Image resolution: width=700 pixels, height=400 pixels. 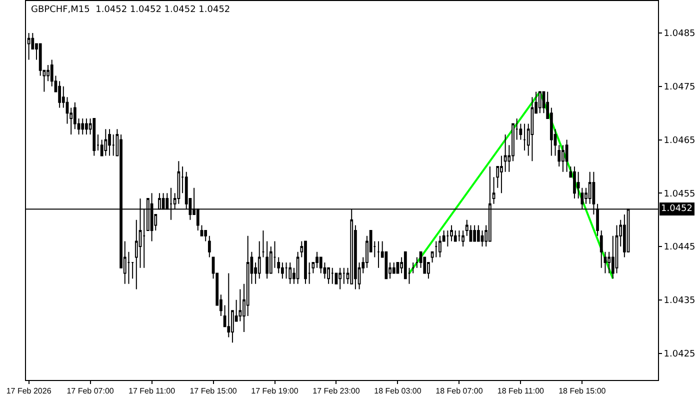 I want to click on y-tick-label: 1.0455, so click(x=680, y=194).